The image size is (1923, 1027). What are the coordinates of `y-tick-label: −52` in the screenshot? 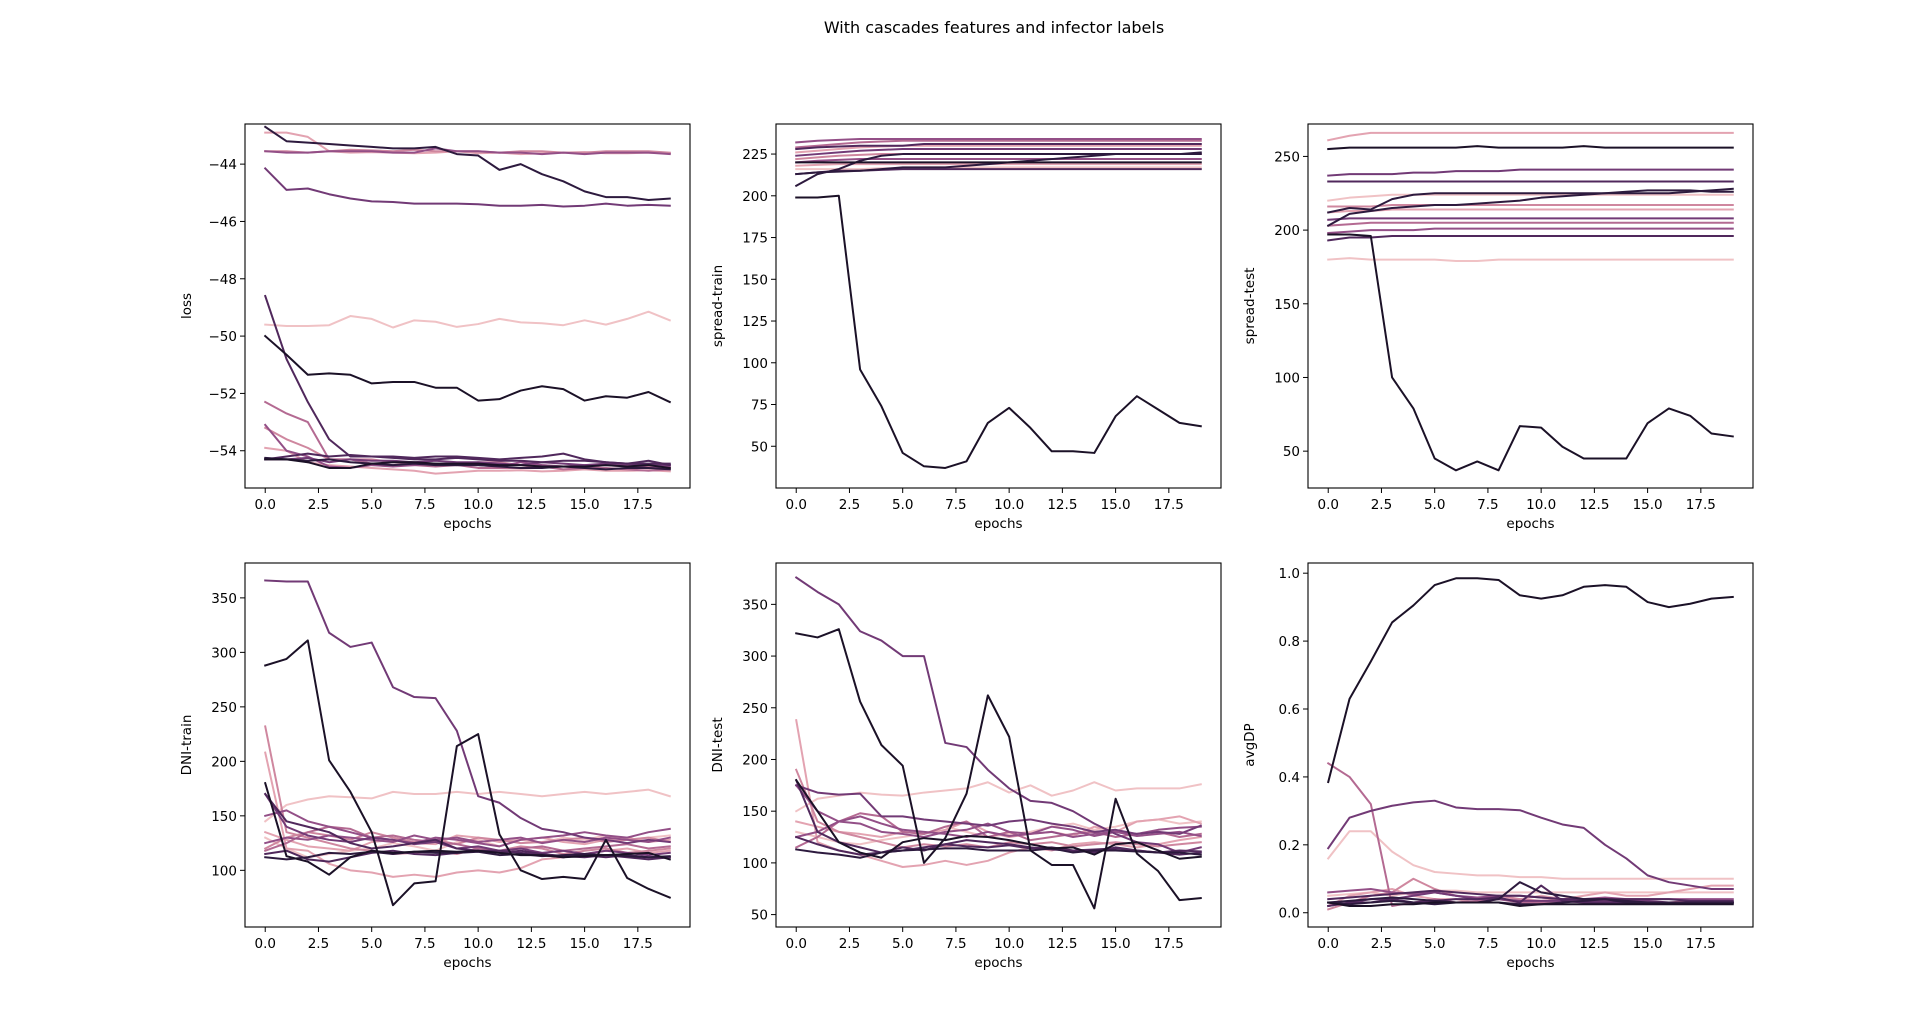 It's located at (223, 394).